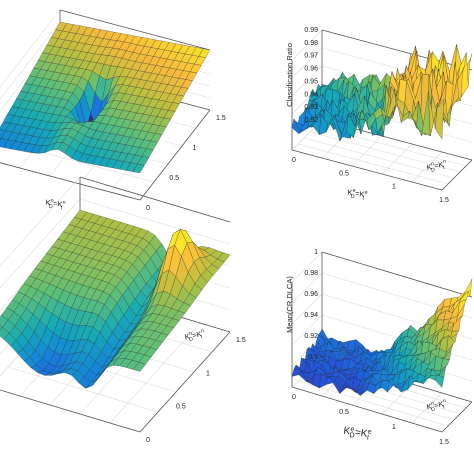 Image resolution: width=474 pixels, height=474 pixels. I want to click on z-tick-label: 0.9, so click(313, 357).